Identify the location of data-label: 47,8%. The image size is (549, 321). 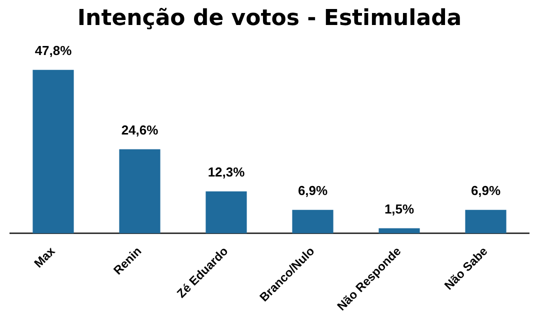
(53, 50).